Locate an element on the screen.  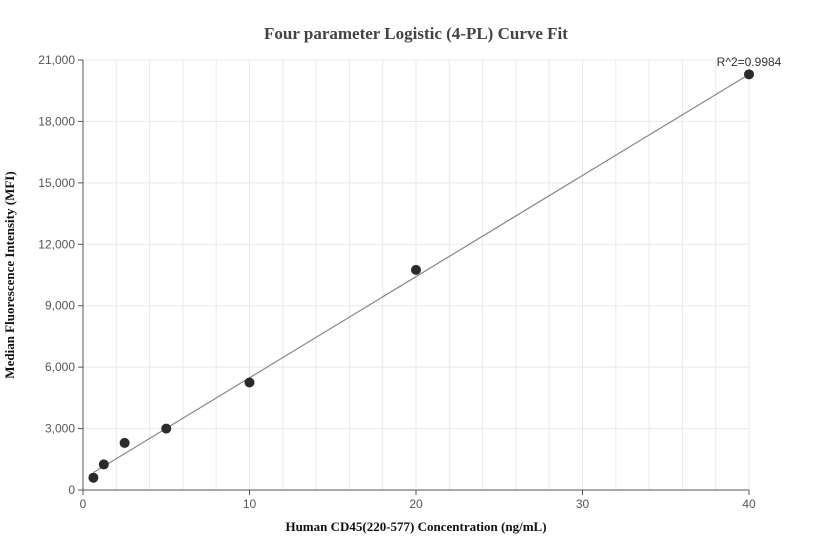
y-tick-label: 18,000 is located at coordinates (56, 121).